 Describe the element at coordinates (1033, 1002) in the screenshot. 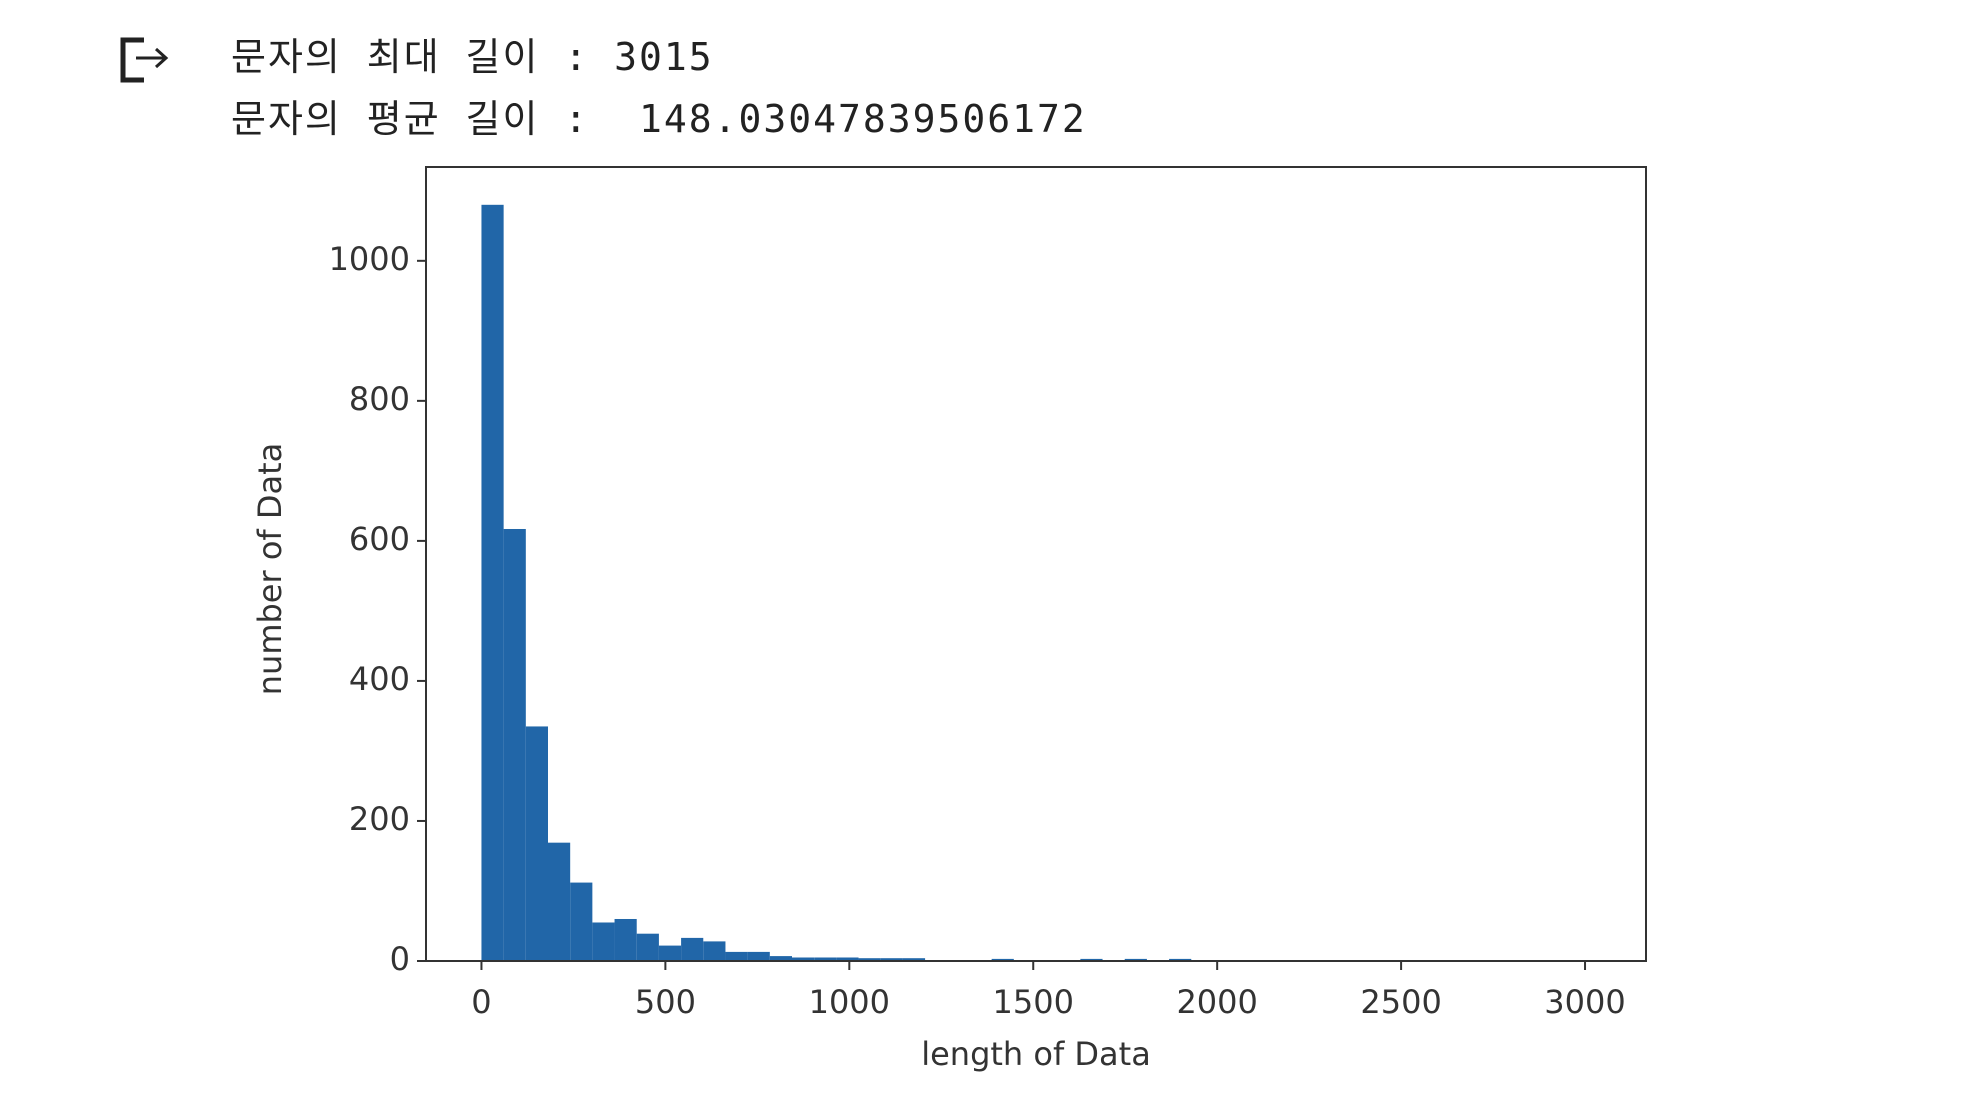

I see `x-tick-label: 1500` at that location.